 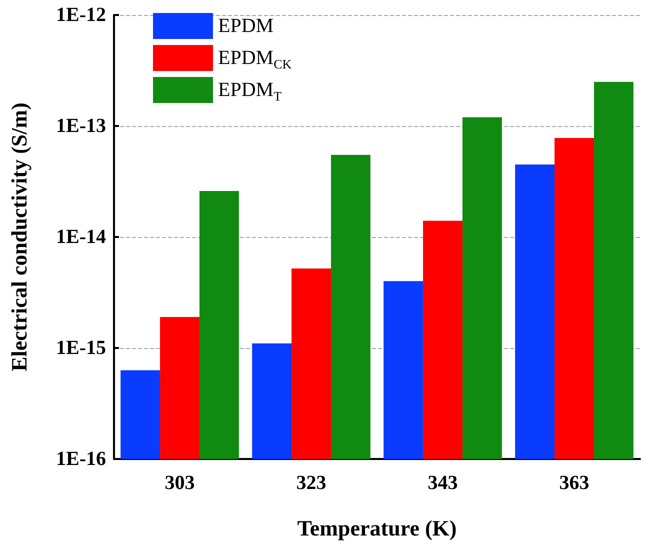 What do you see at coordinates (179, 483) in the screenshot?
I see `x-tick-label: 303` at bounding box center [179, 483].